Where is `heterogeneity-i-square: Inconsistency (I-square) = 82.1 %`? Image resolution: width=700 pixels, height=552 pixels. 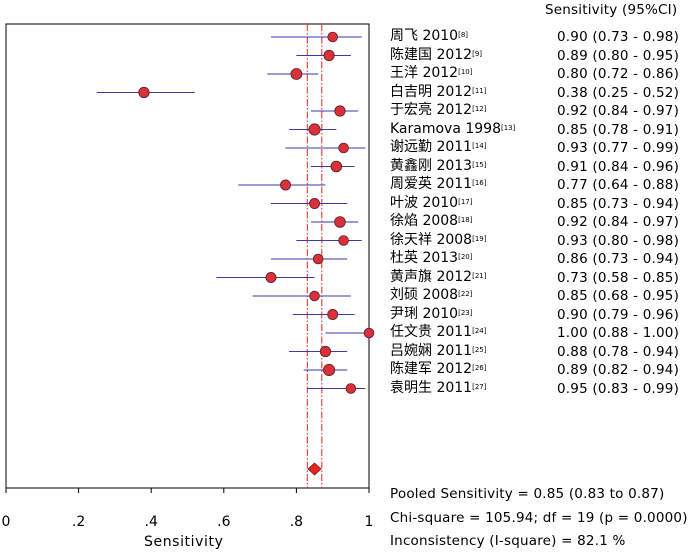 heterogeneity-i-square: Inconsistency (I-square) = 82.1 % is located at coordinates (508, 541).